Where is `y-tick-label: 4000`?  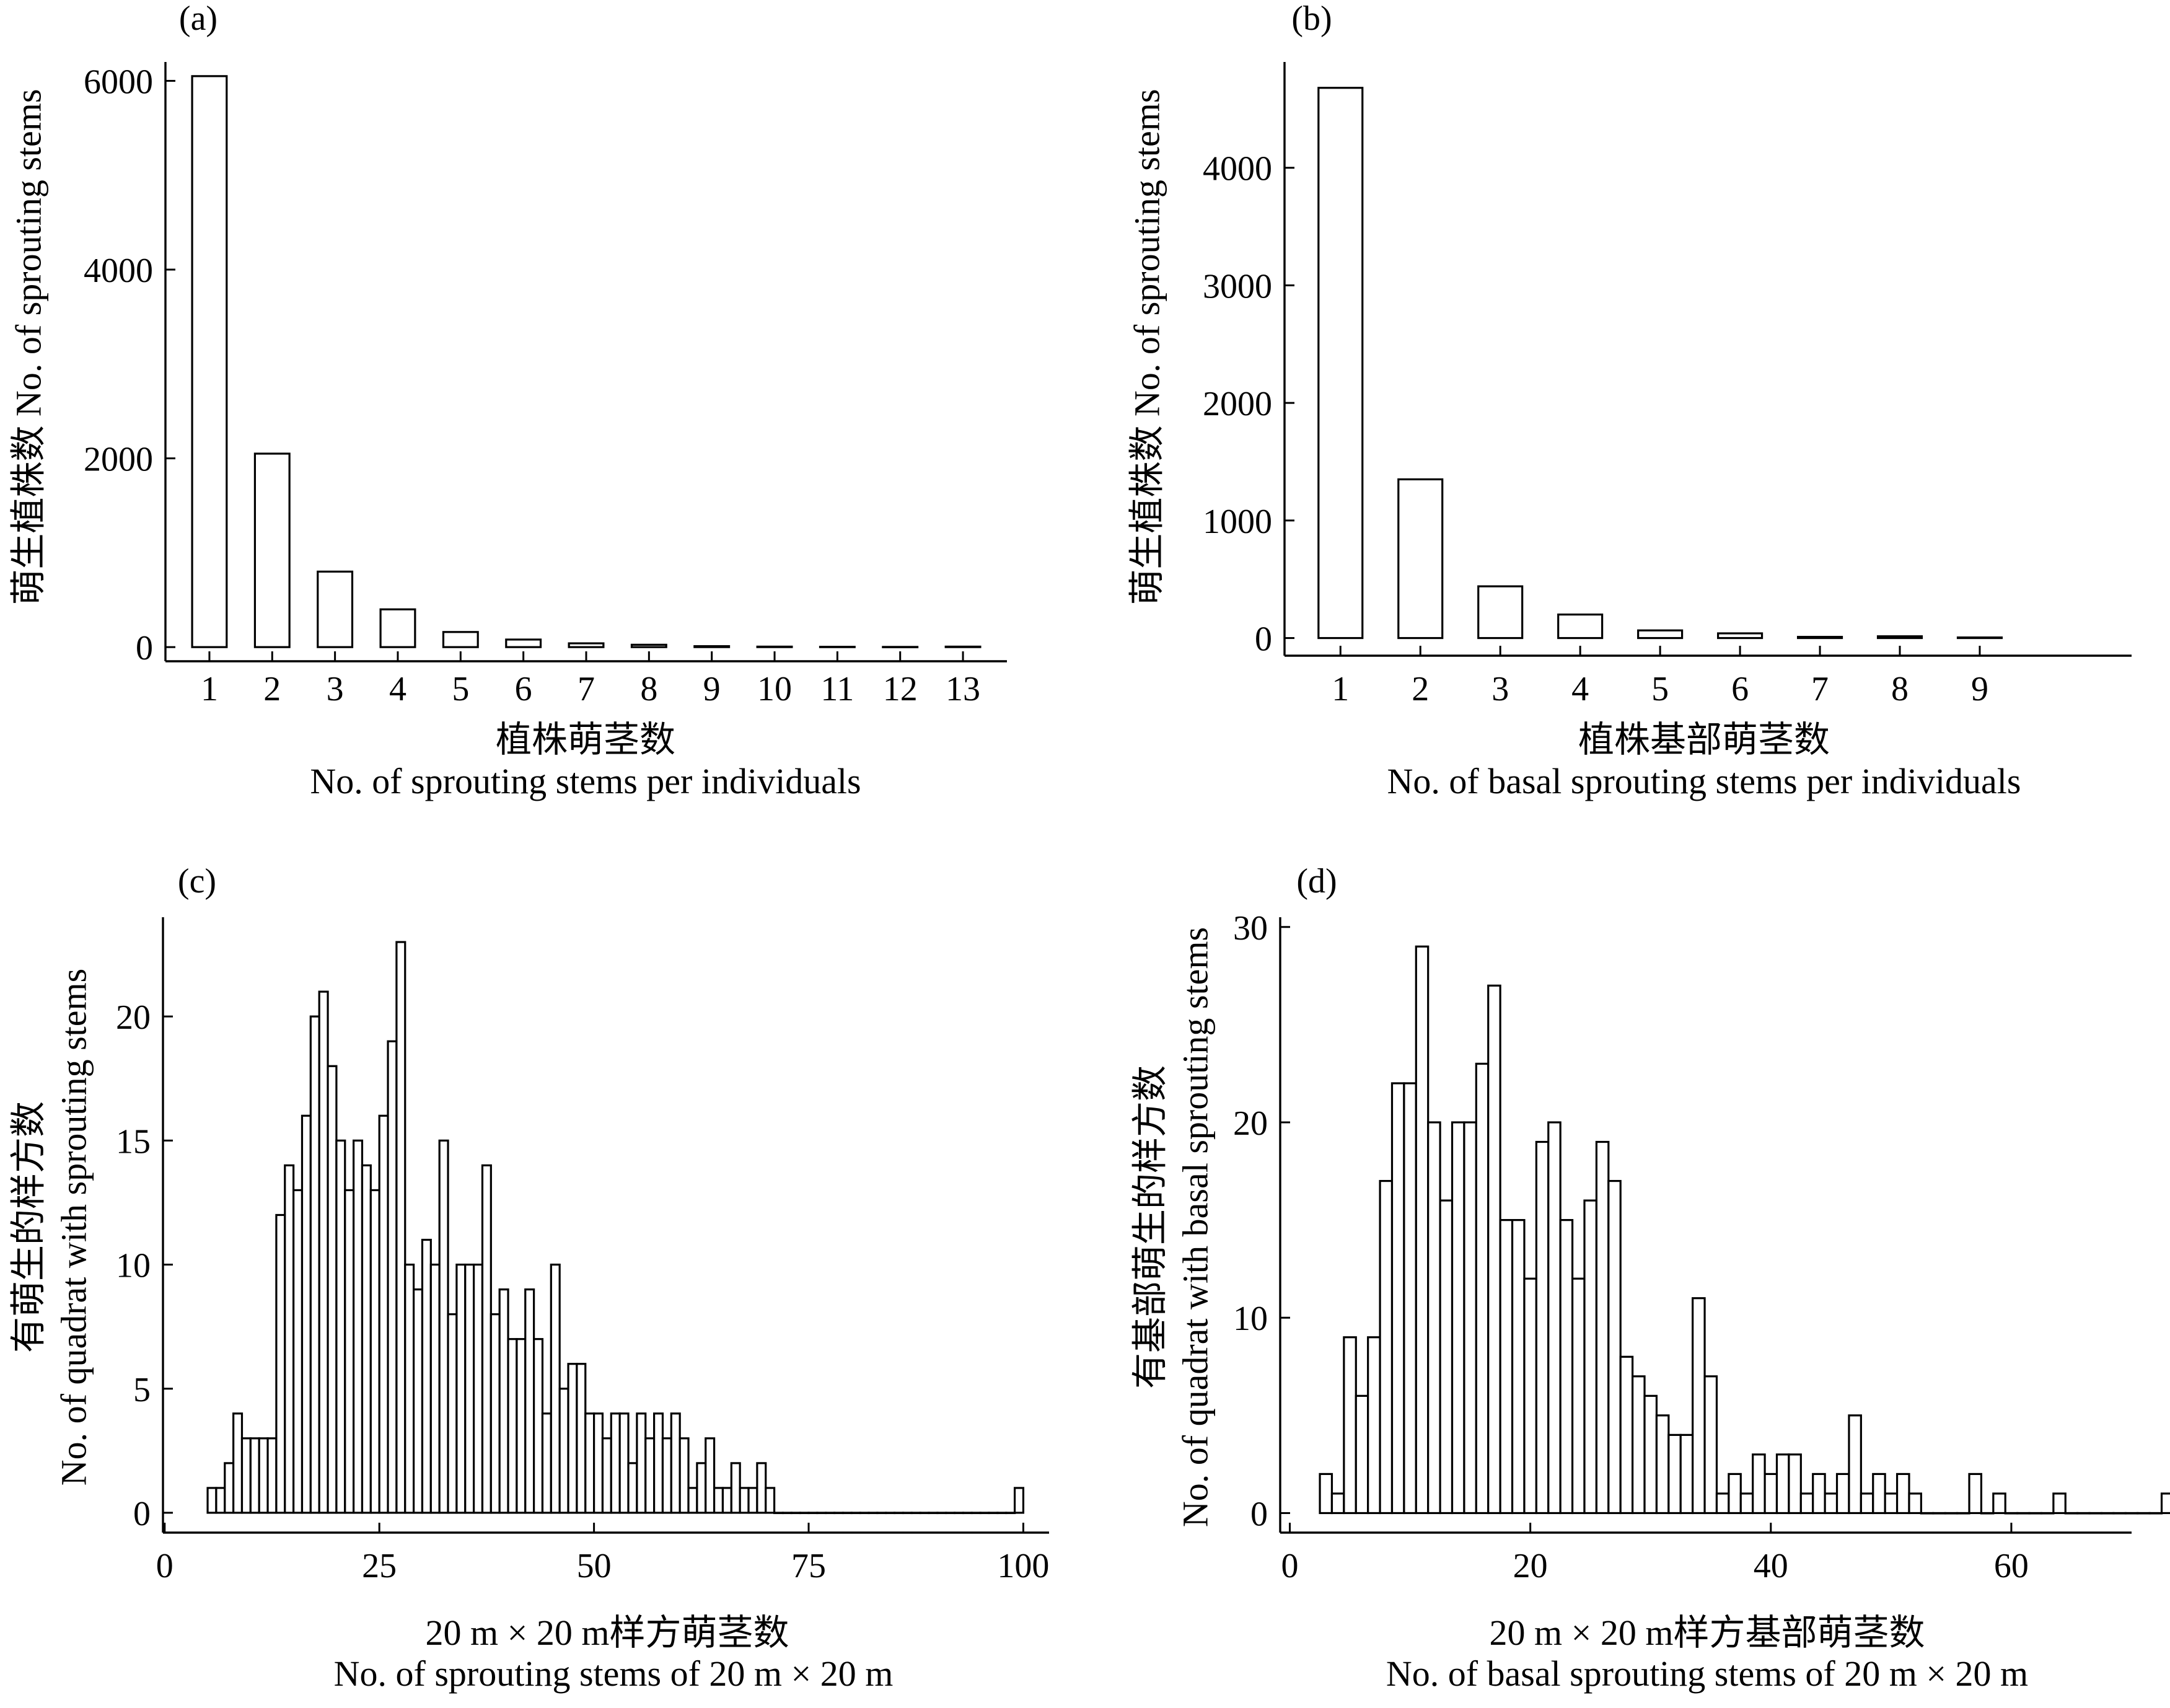
y-tick-label: 4000 is located at coordinates (118, 271).